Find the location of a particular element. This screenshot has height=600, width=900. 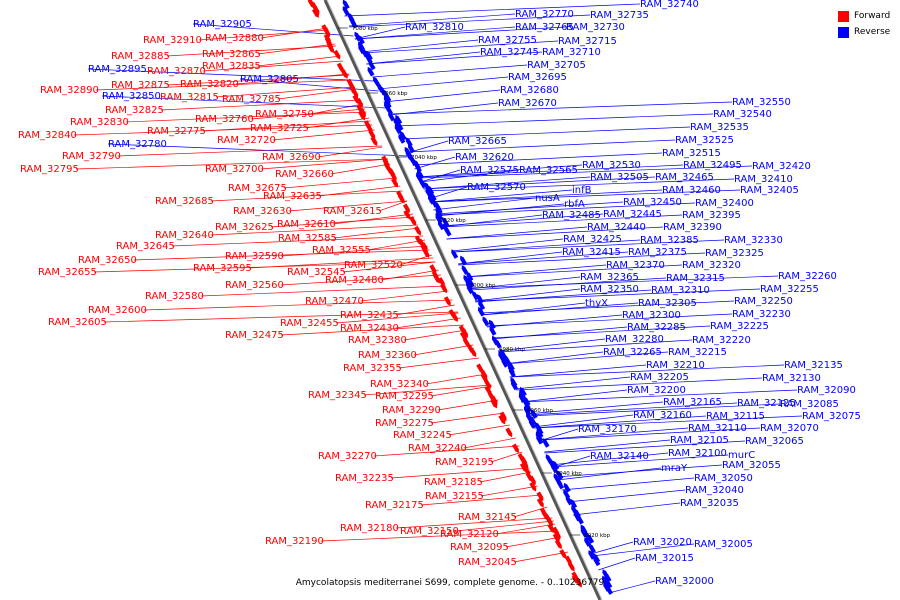

reverse-gene-label: RAM_32350 is located at coordinates (609, 289).